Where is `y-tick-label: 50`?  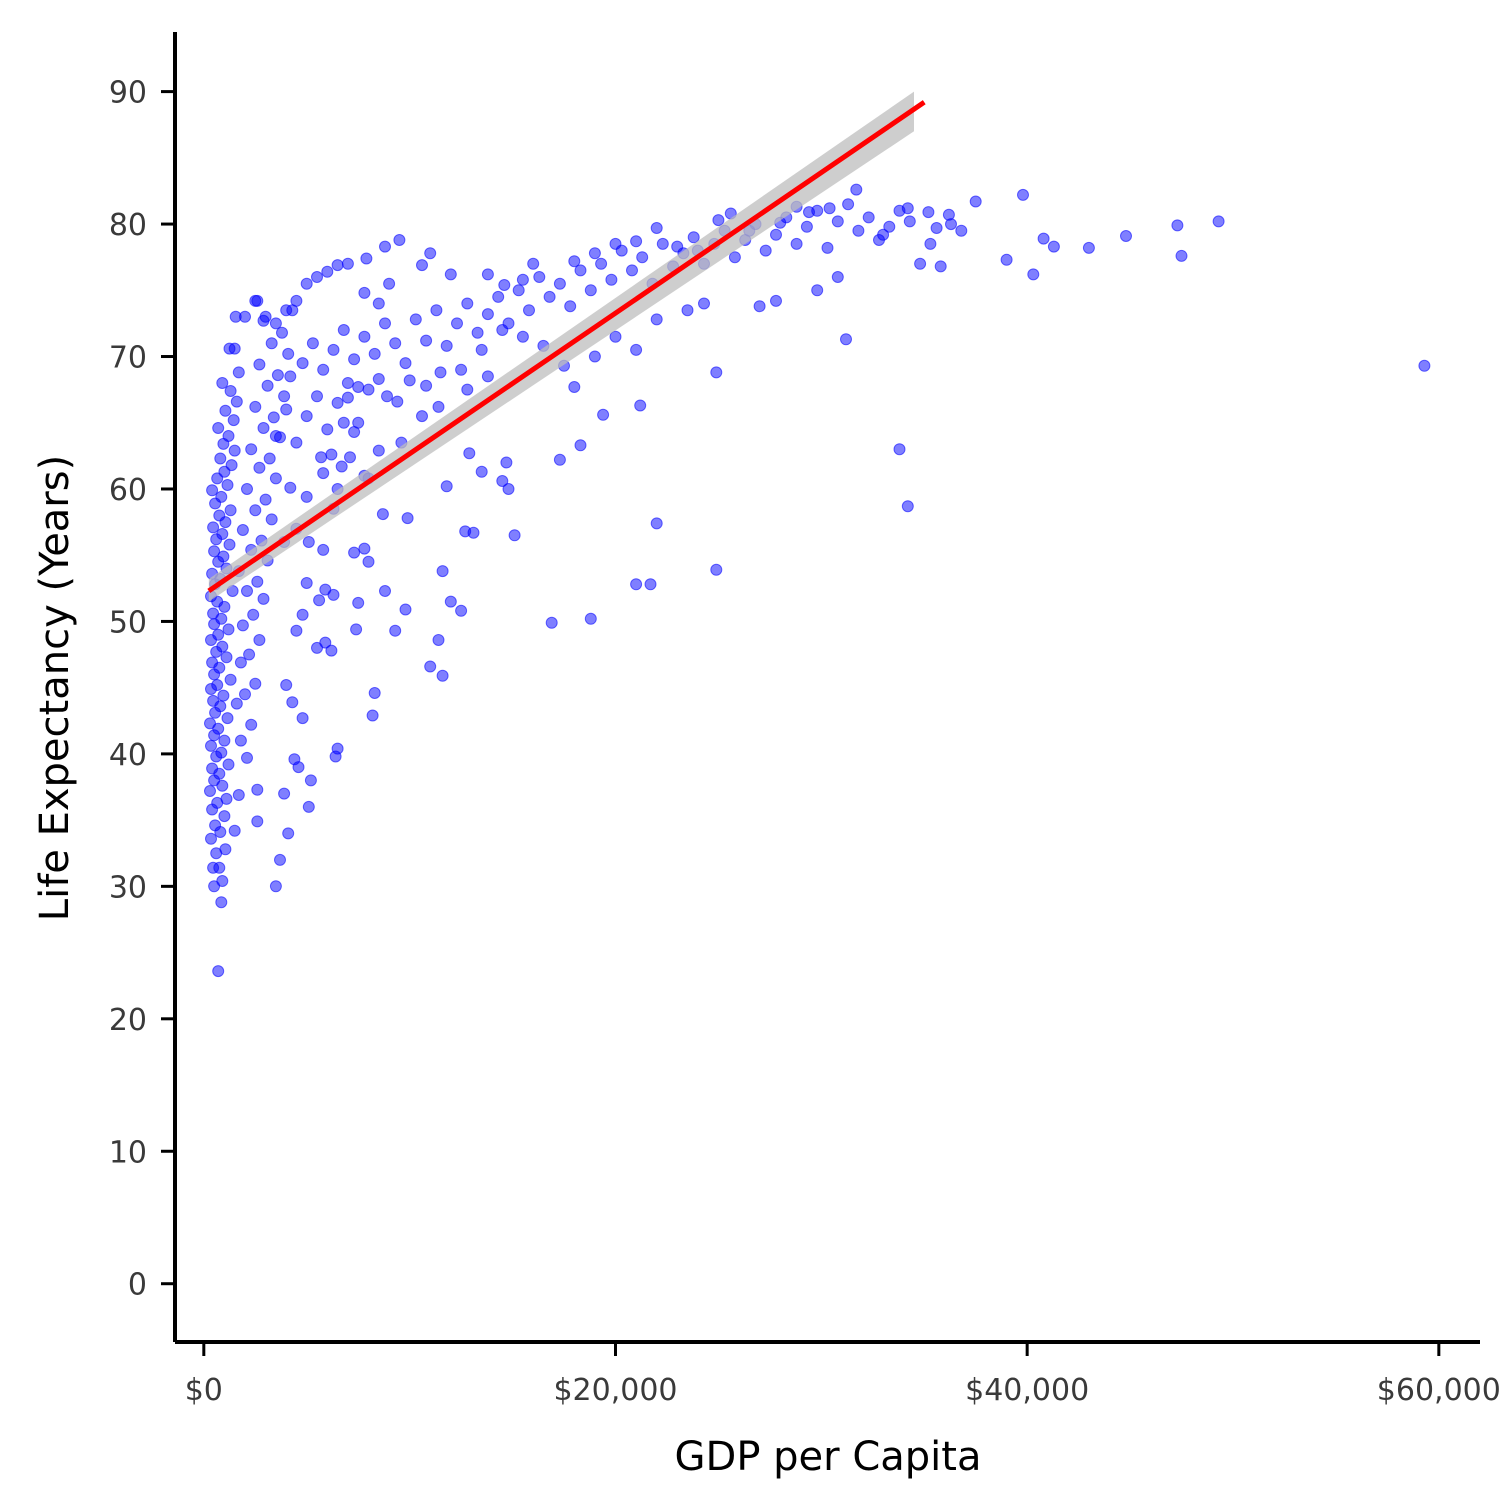 y-tick-label: 50 is located at coordinates (128, 622).